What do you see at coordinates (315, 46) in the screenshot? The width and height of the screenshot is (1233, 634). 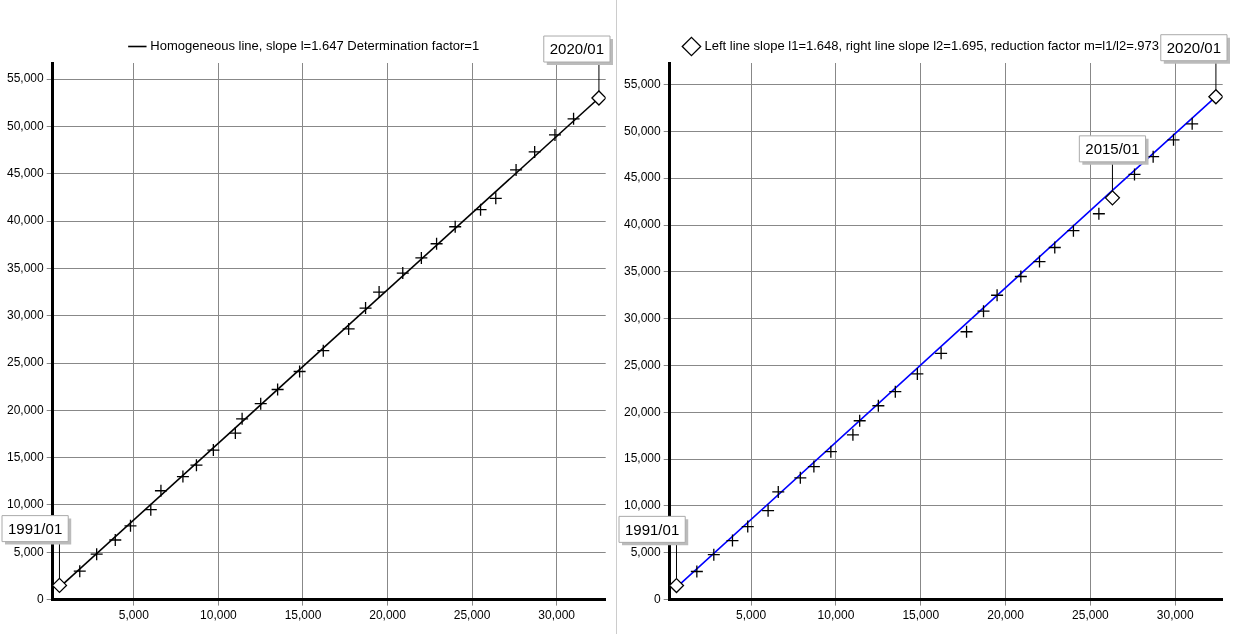 I see `legend-label: Homogeneous line, slope l=1.647 Determination factor=1` at bounding box center [315, 46].